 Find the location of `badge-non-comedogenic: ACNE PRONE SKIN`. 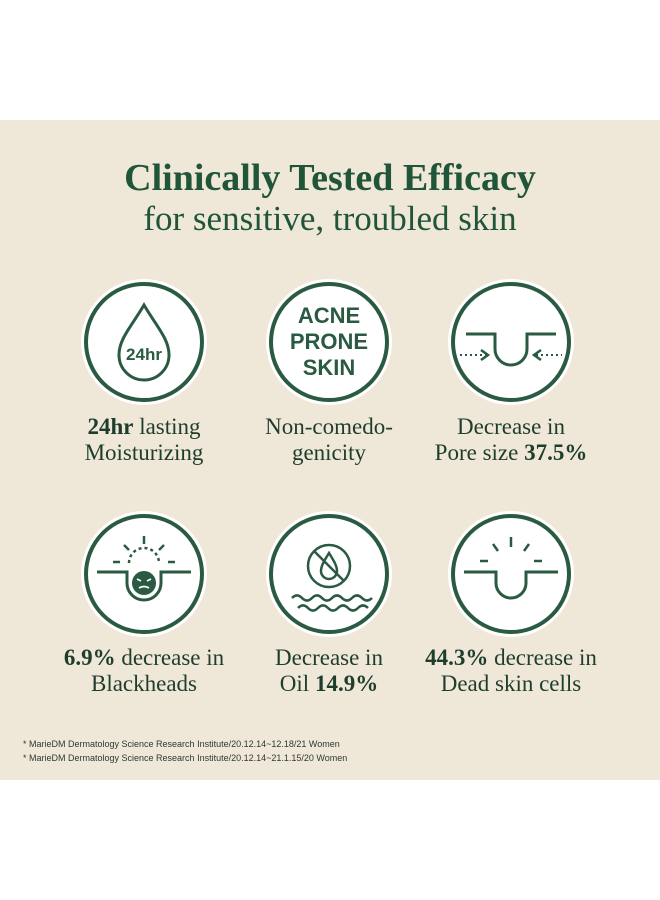

badge-non-comedogenic: ACNE PRONE SKIN is located at coordinates (329, 342).